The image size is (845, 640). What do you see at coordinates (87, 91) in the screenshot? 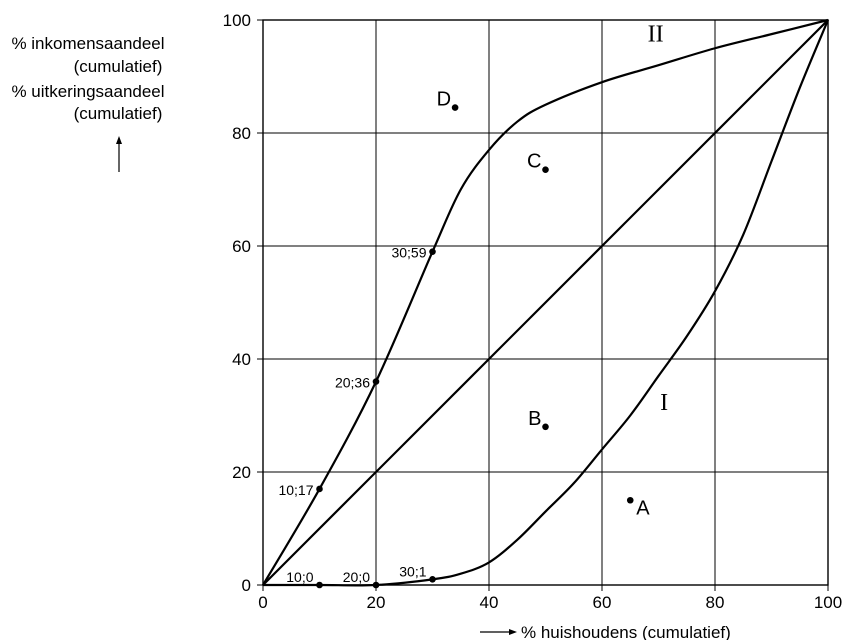
I see `y-axis-label-line-3: % uitkeringsaandeel` at bounding box center [87, 91].